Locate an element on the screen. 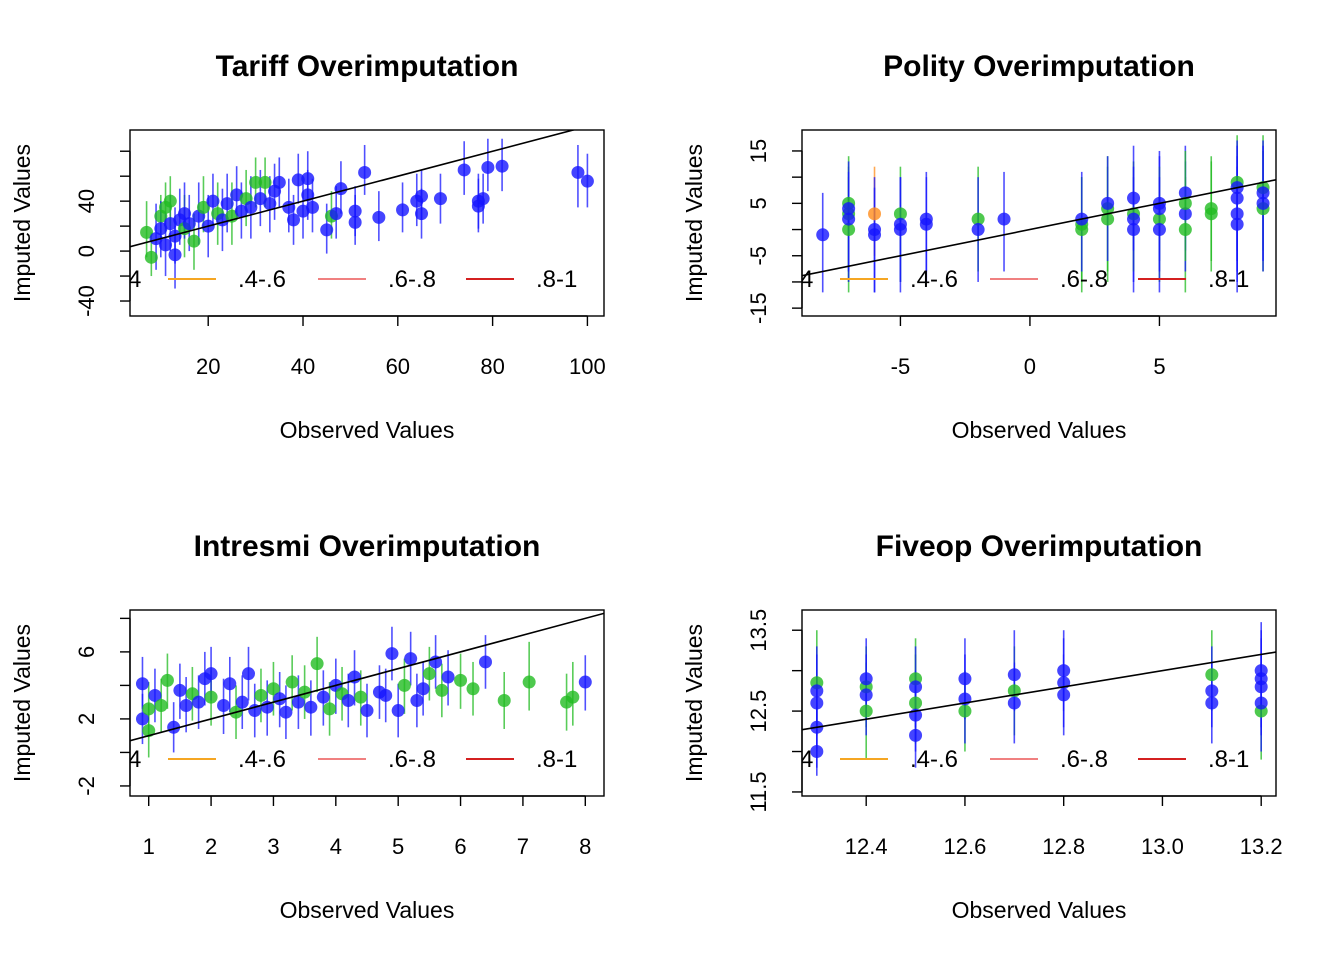  y-tick-label: -40 is located at coordinates (86, 301).